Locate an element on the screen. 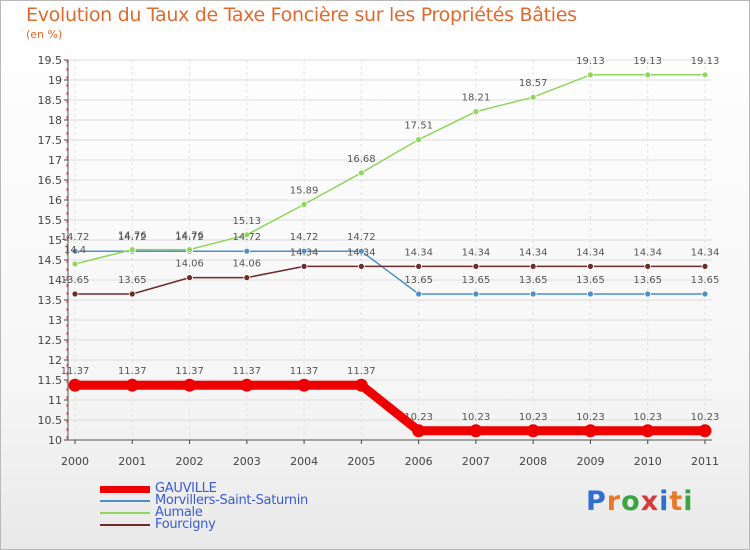  y-tick-label: 18.5 is located at coordinates (50, 100).